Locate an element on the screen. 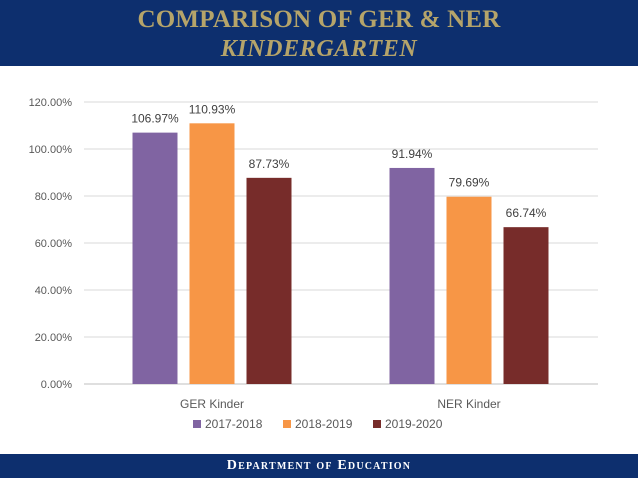 The width and height of the screenshot is (638, 478). y-tick-label: 0.00% is located at coordinates (56, 385).